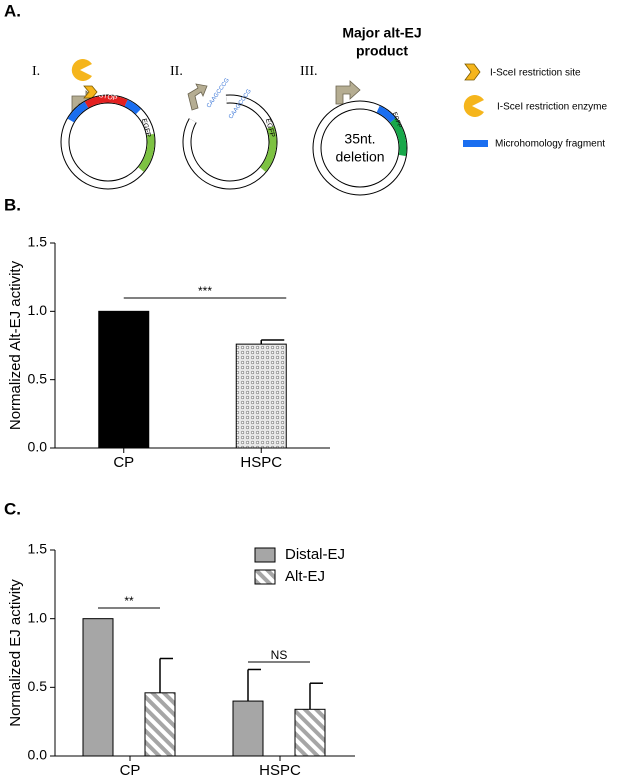  I want to click on panel-label: B., so click(12, 204).